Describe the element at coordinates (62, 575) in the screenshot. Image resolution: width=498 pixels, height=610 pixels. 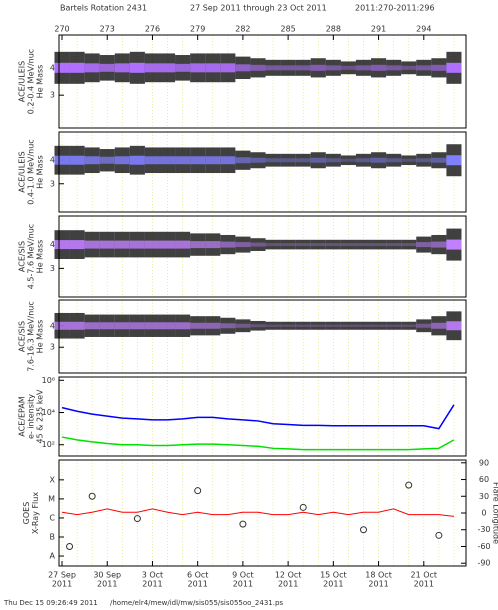
I see `x-tick-label: 27 Sep` at that location.